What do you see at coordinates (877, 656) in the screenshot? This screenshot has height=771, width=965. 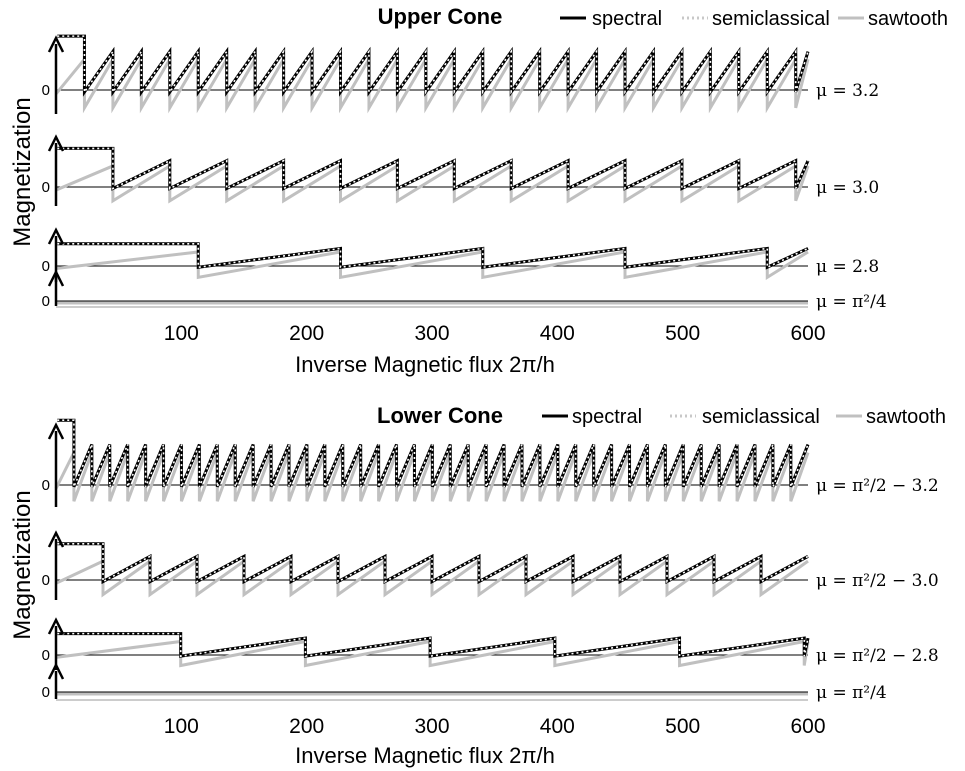 I see `mu-label: μ = π²/2 − 2.8` at bounding box center [877, 656].